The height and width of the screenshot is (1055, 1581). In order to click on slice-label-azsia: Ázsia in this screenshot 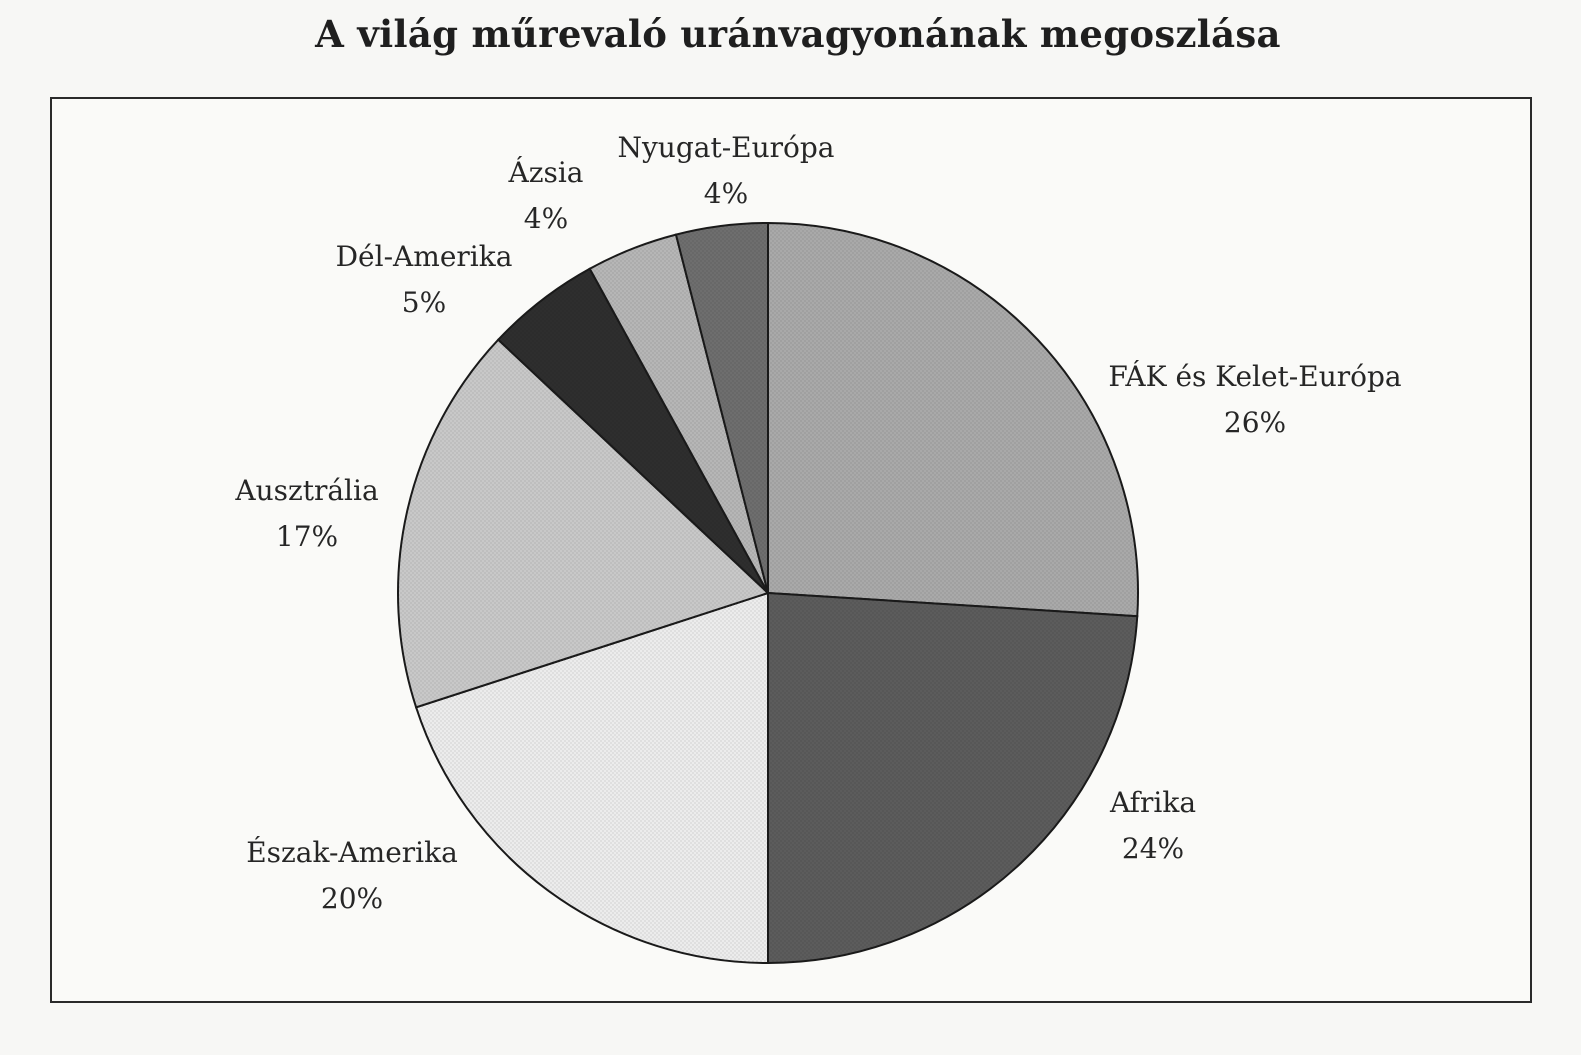, I will do `click(546, 172)`.